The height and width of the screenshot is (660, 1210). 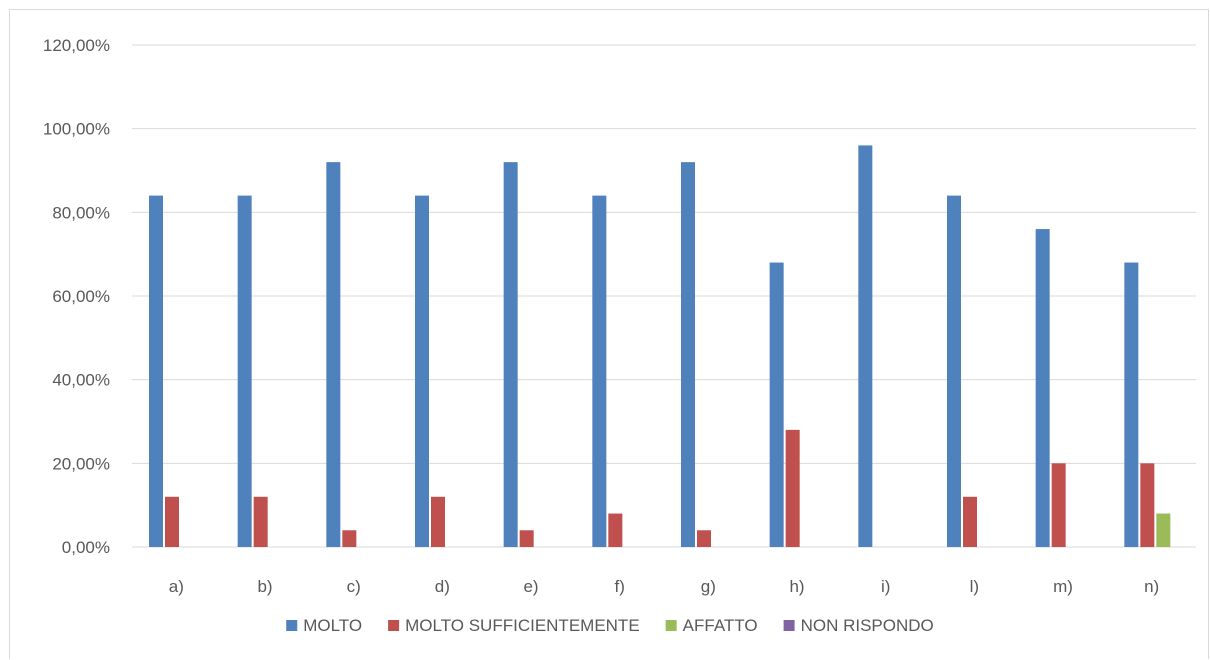 What do you see at coordinates (974, 586) in the screenshot?
I see `x-tick-label: l)` at bounding box center [974, 586].